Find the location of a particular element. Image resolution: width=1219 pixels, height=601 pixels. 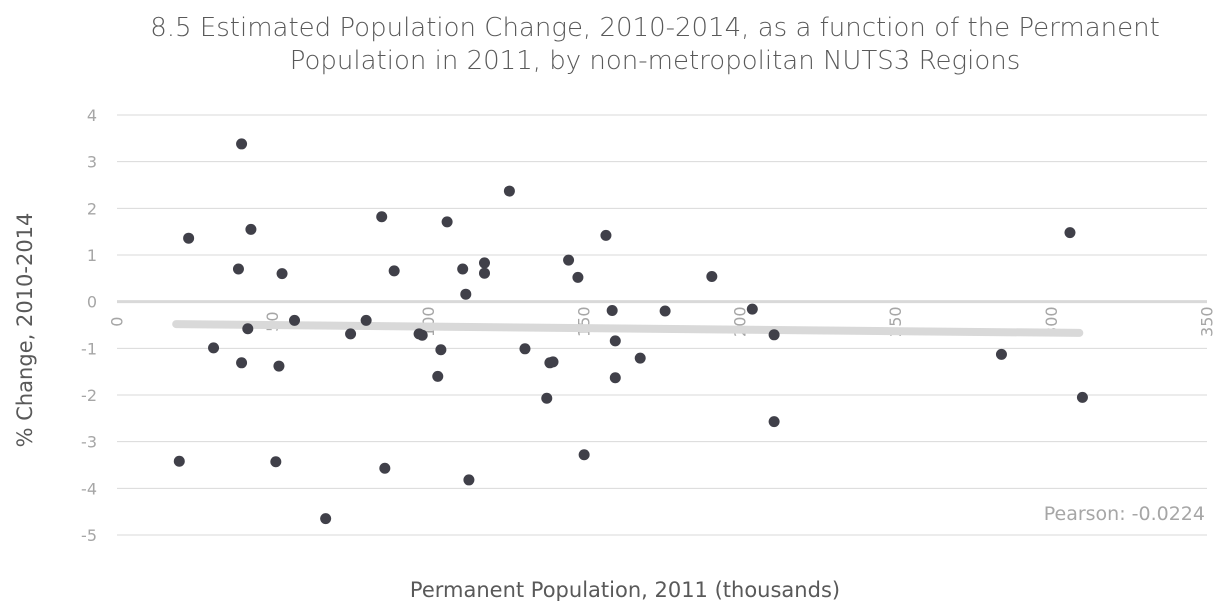

y-tick-label: 1 is located at coordinates (92, 255).